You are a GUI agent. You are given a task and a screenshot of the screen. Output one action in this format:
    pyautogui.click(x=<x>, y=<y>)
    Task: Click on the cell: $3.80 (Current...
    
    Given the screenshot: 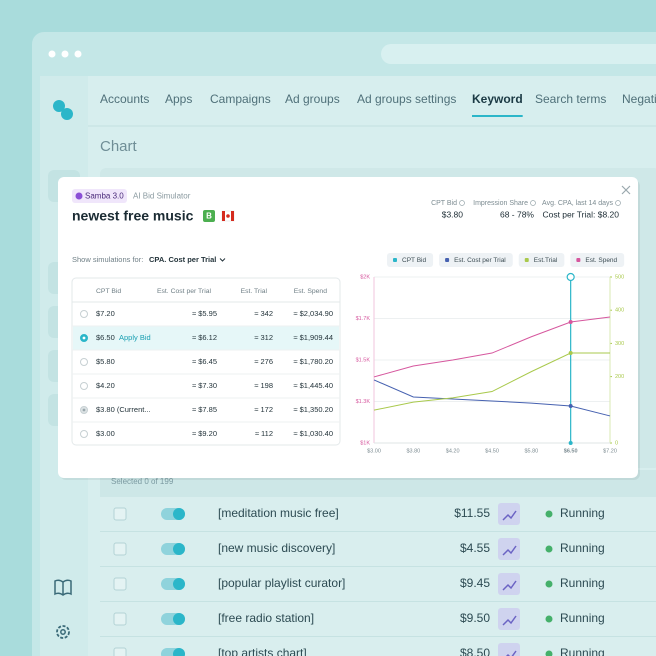 What is the action you would take?
    pyautogui.click(x=123, y=409)
    